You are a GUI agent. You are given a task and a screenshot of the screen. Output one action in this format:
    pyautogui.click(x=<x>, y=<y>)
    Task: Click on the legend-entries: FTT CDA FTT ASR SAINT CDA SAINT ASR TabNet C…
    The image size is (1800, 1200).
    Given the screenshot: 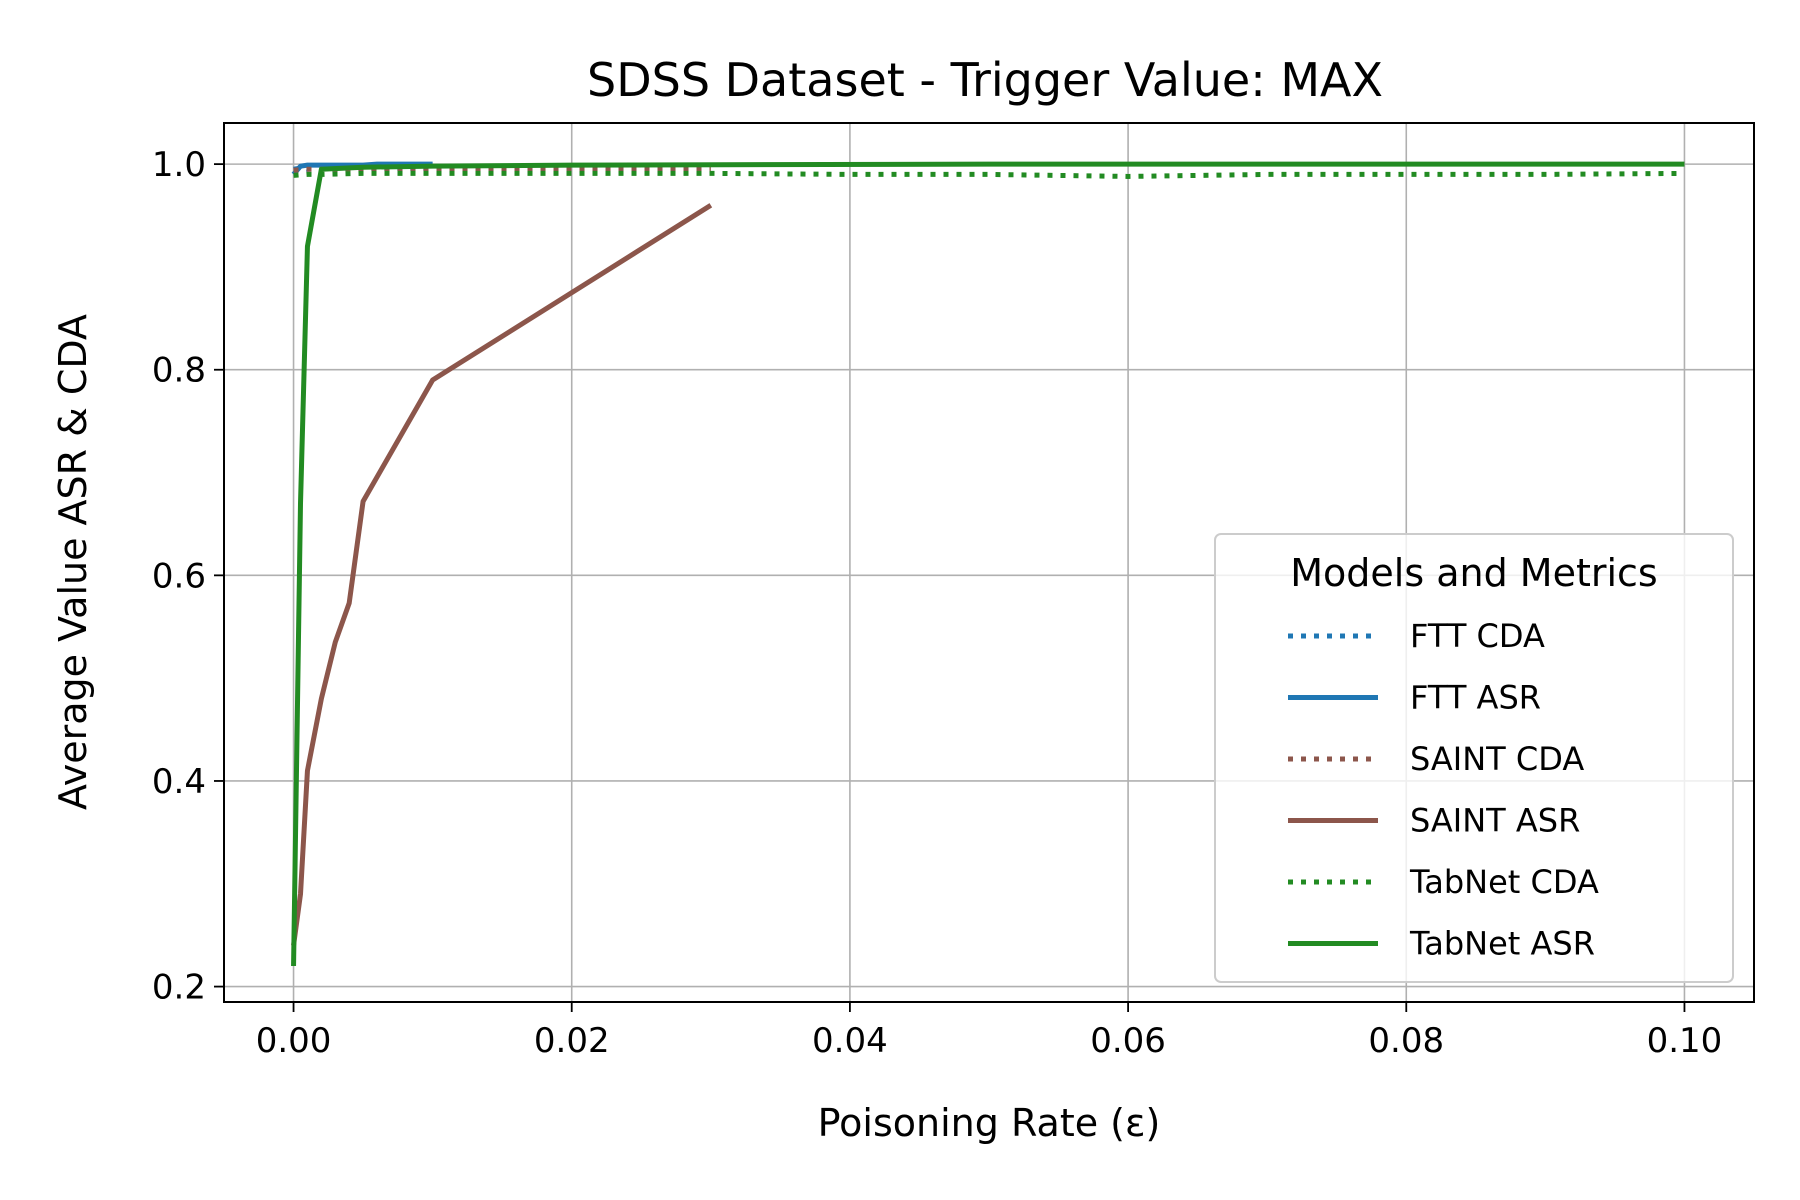 What is the action you would take?
    pyautogui.click(x=1443, y=790)
    